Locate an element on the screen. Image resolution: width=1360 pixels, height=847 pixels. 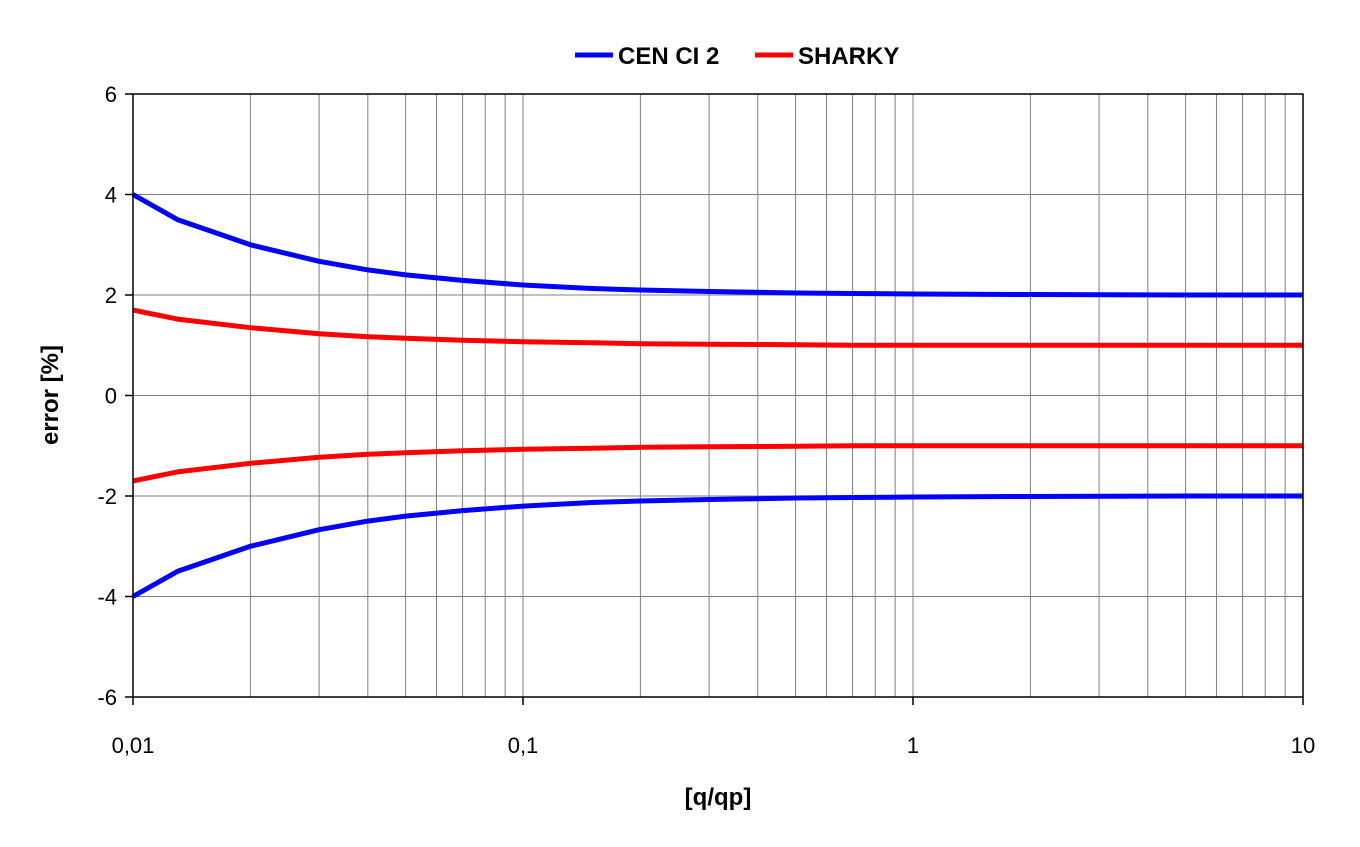
y-tick-label: 6 is located at coordinates (111, 94).